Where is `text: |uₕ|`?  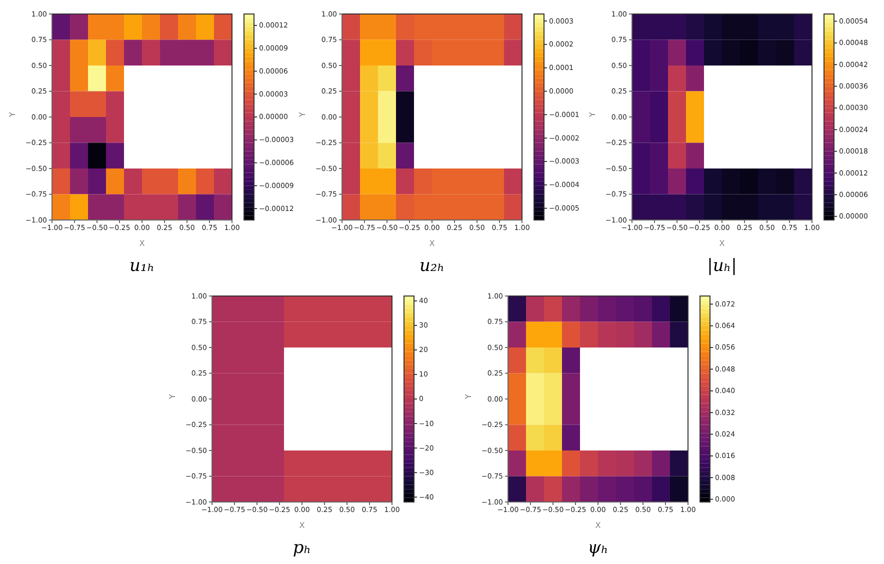
text: |uₕ| is located at coordinates (722, 266).